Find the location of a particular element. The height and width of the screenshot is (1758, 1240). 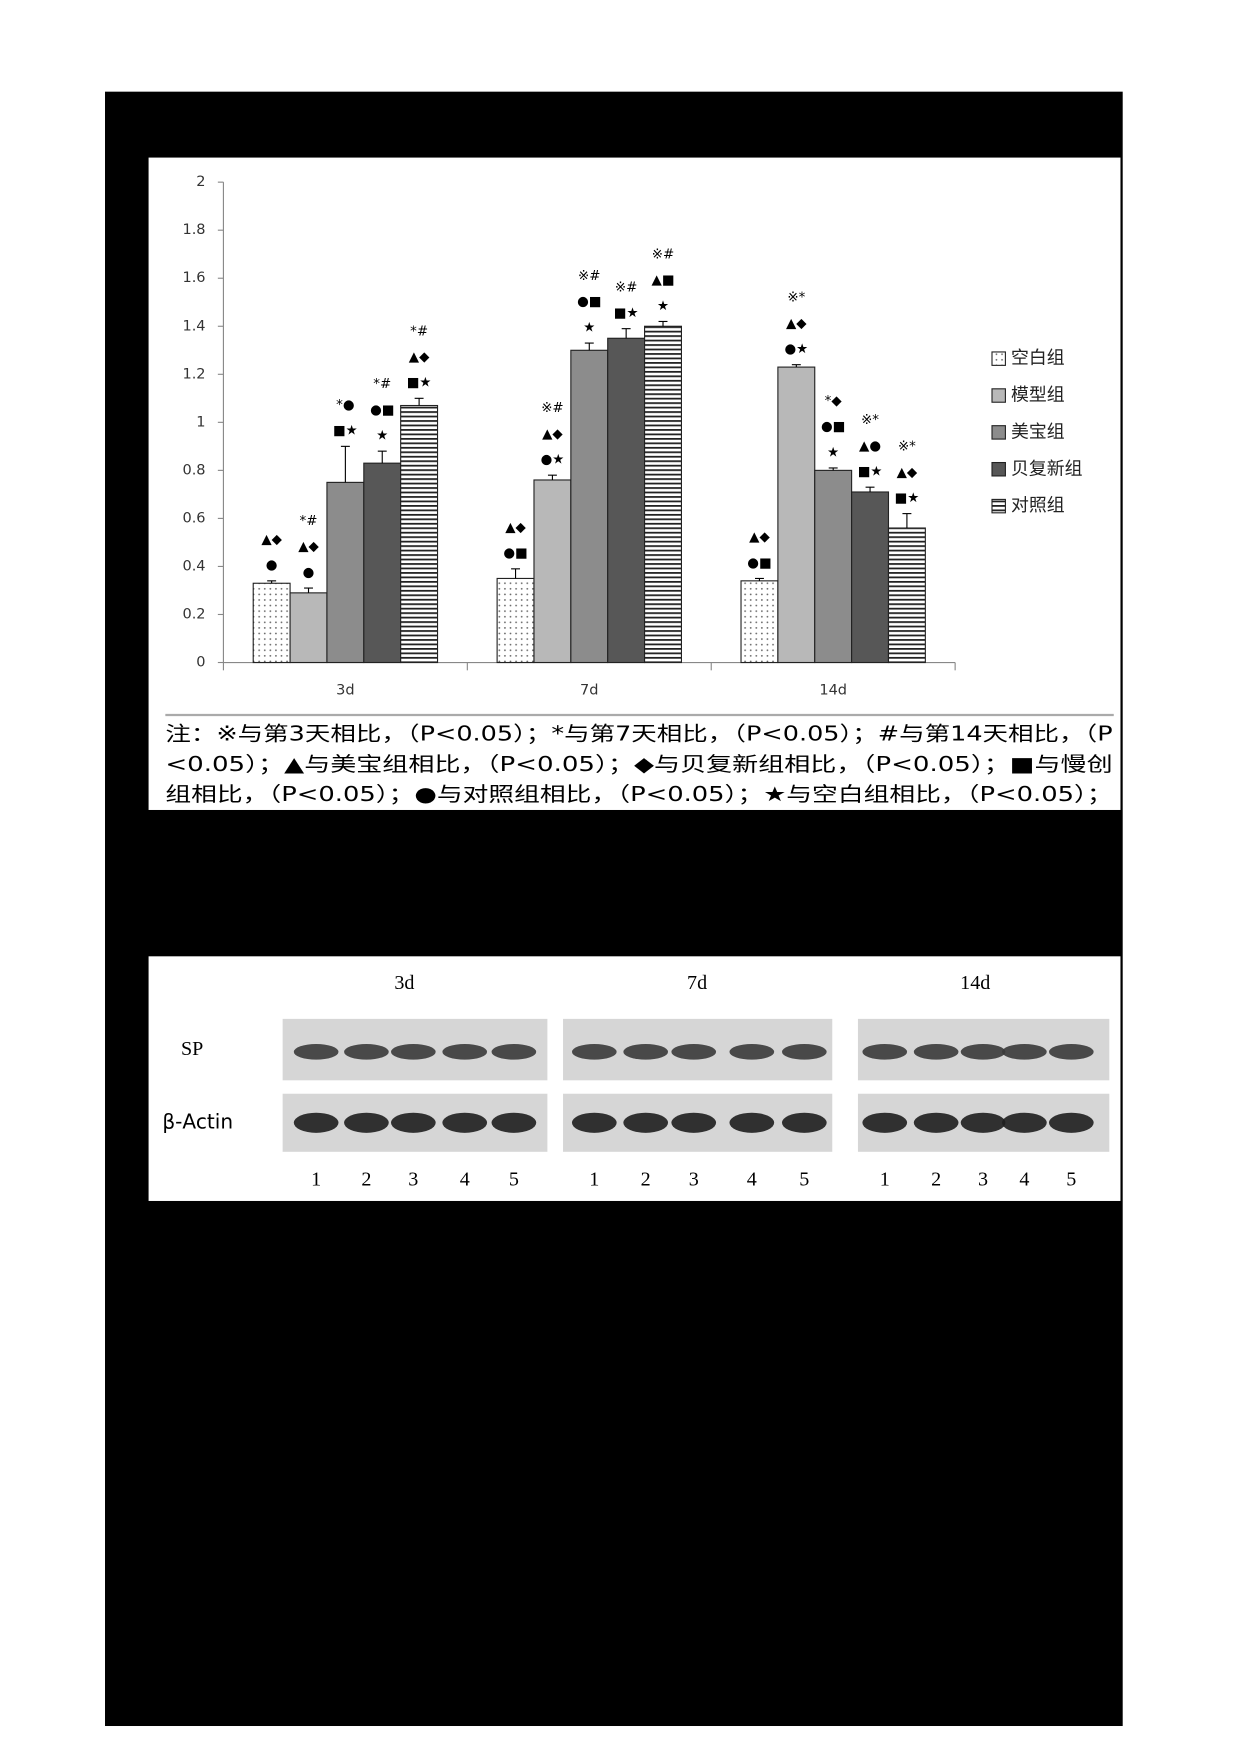

y-tick-label: 1.2 is located at coordinates (193, 374).